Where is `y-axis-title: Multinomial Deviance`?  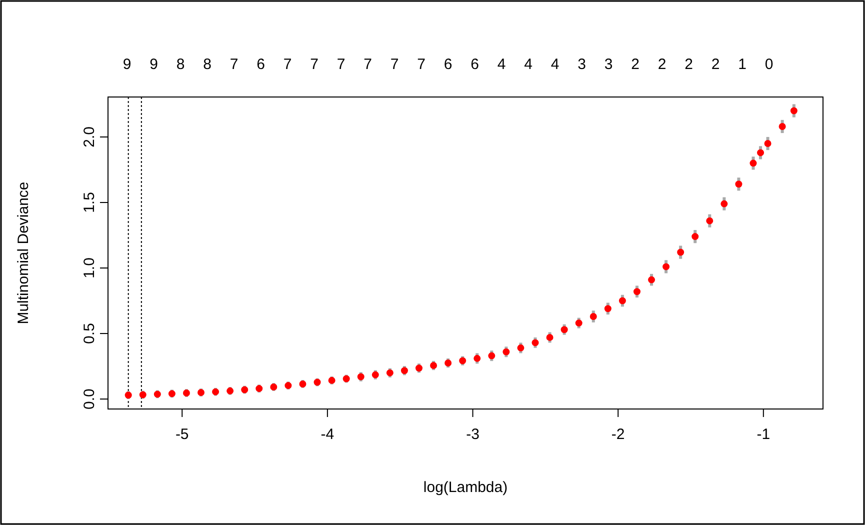
y-axis-title: Multinomial Deviance is located at coordinates (23, 253).